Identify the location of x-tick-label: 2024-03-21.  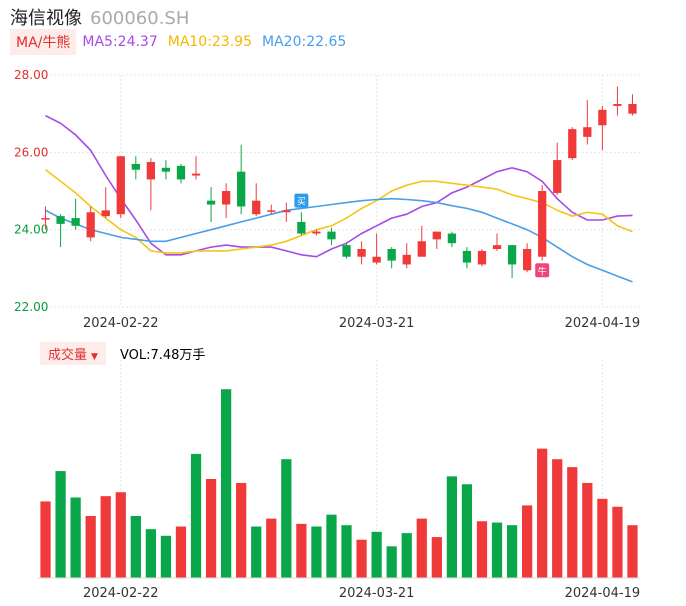
(377, 323).